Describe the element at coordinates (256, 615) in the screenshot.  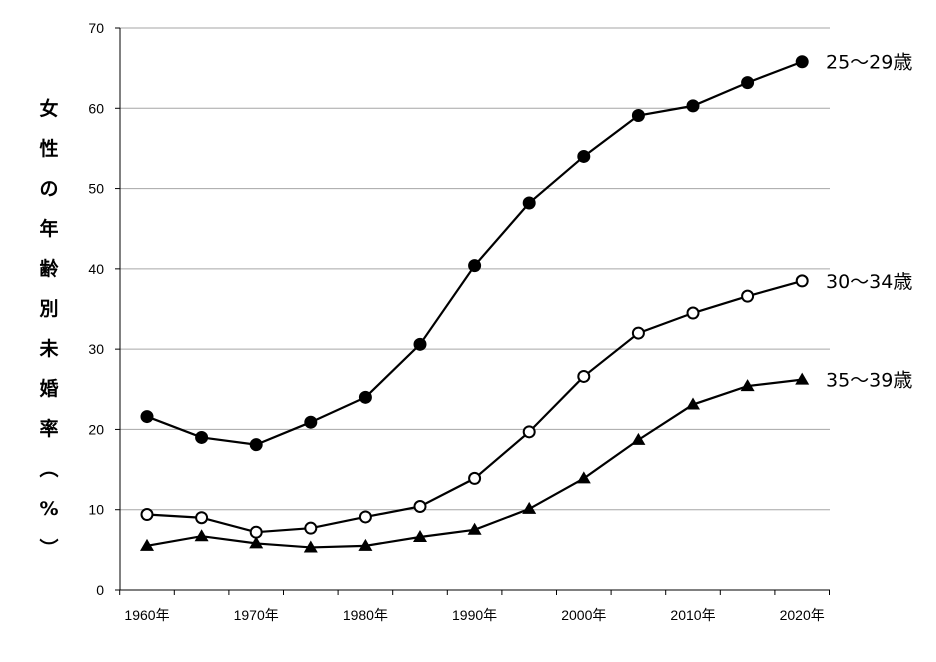
I see `x-tick-label: 1970年` at that location.